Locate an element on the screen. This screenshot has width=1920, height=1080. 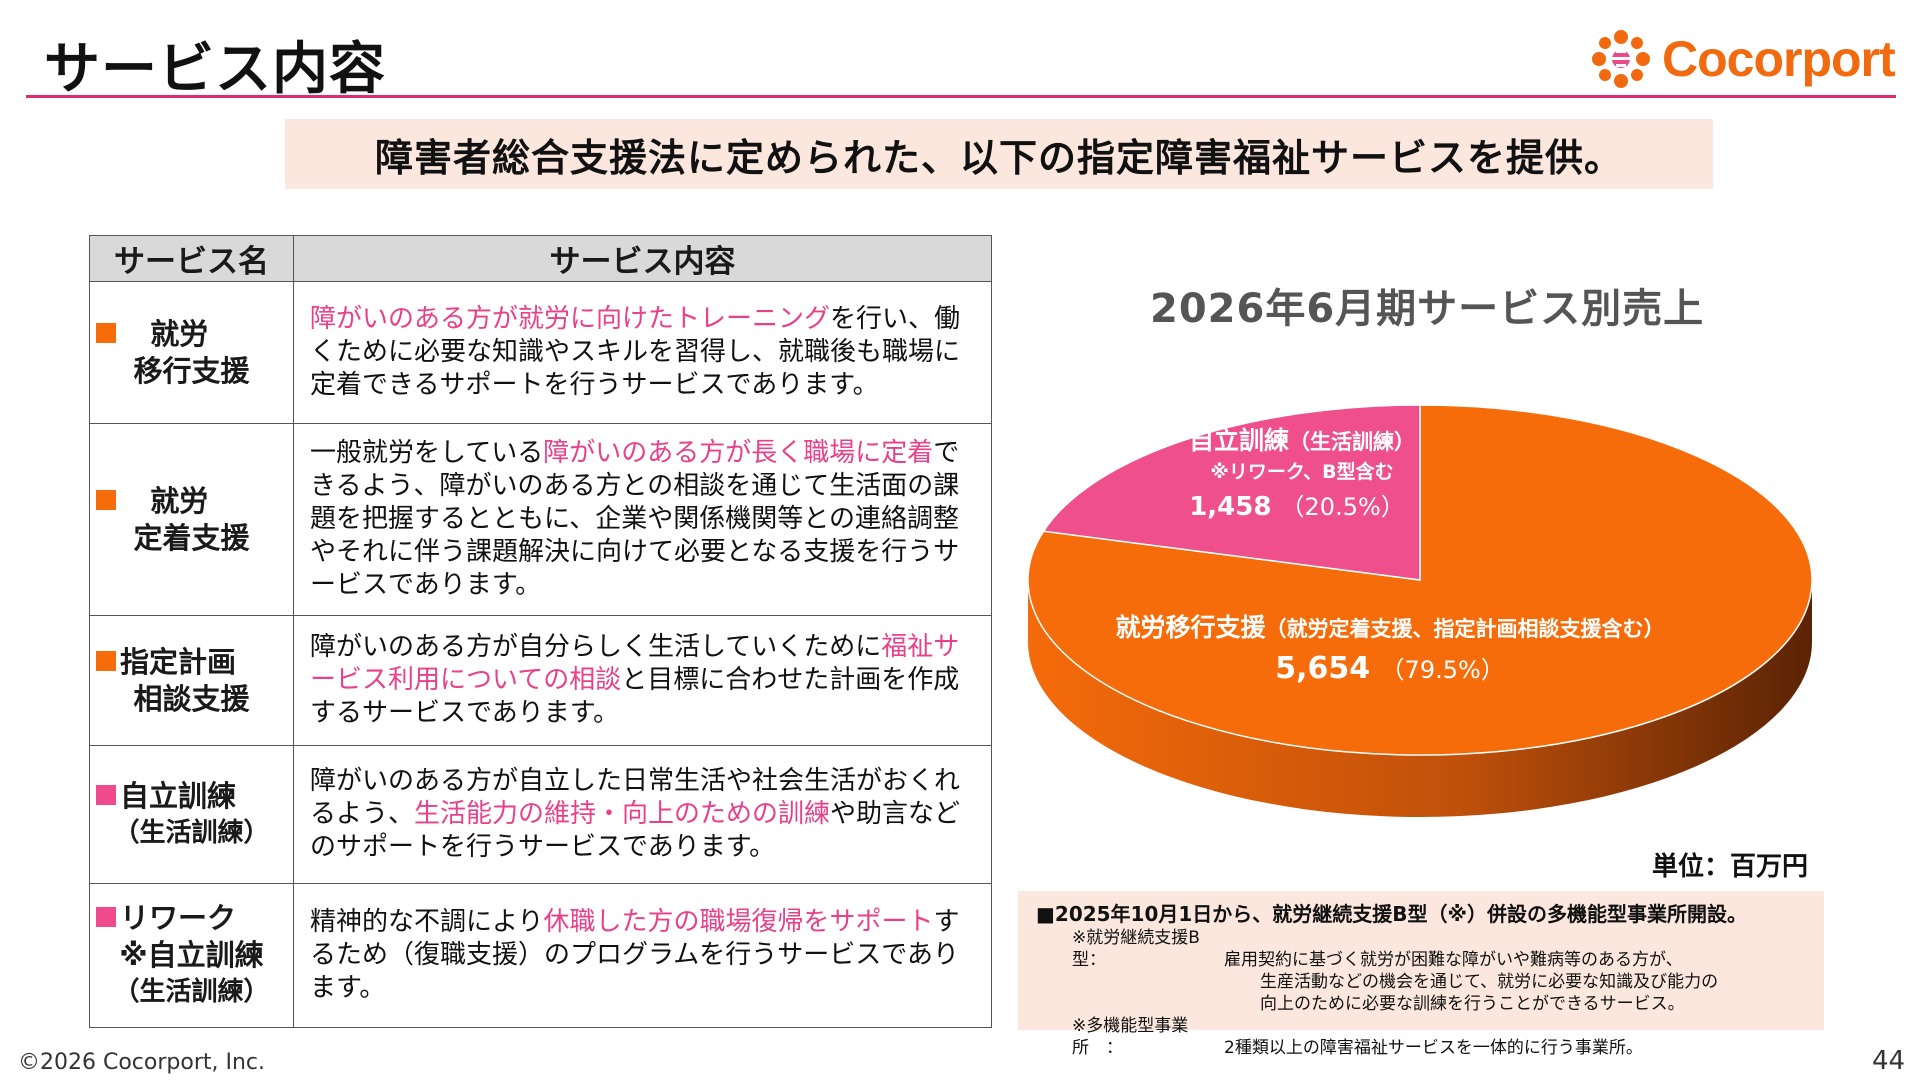
service-name-line: ※自立訓練 is located at coordinates (191, 955).